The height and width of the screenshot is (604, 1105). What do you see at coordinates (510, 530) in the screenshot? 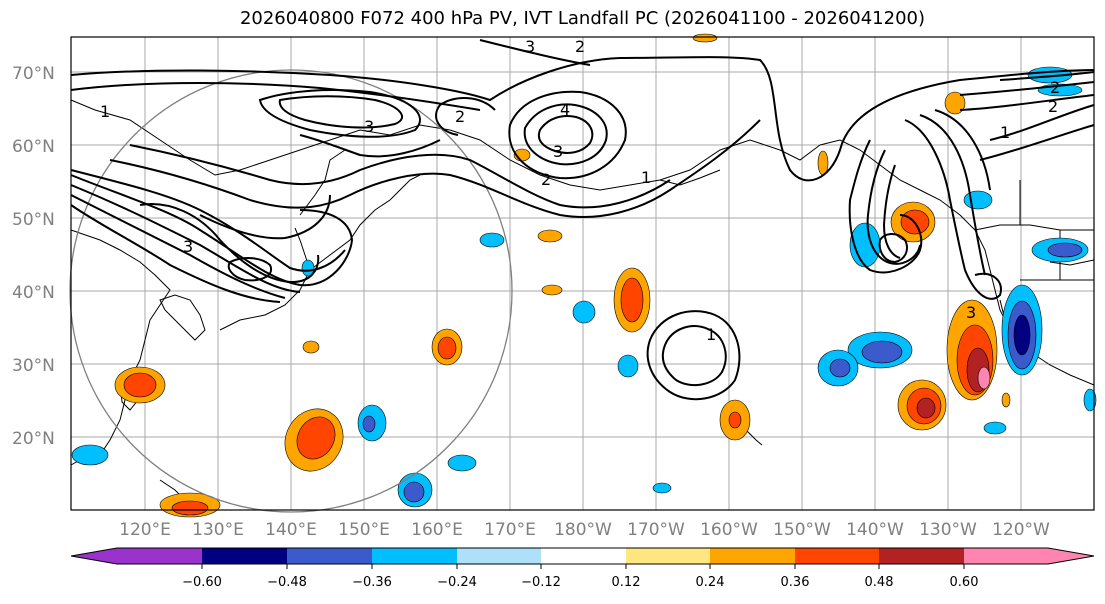
I see `lon-label: 170°E` at bounding box center [510, 530].